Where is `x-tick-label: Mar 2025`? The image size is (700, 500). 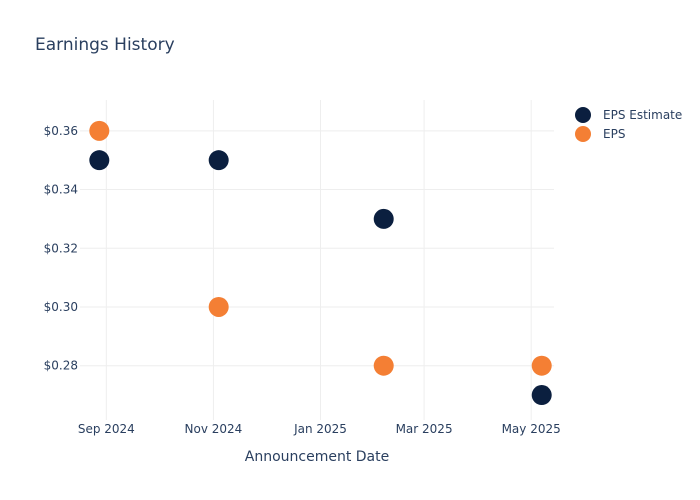
x-tick-label: Mar 2025 is located at coordinates (424, 429).